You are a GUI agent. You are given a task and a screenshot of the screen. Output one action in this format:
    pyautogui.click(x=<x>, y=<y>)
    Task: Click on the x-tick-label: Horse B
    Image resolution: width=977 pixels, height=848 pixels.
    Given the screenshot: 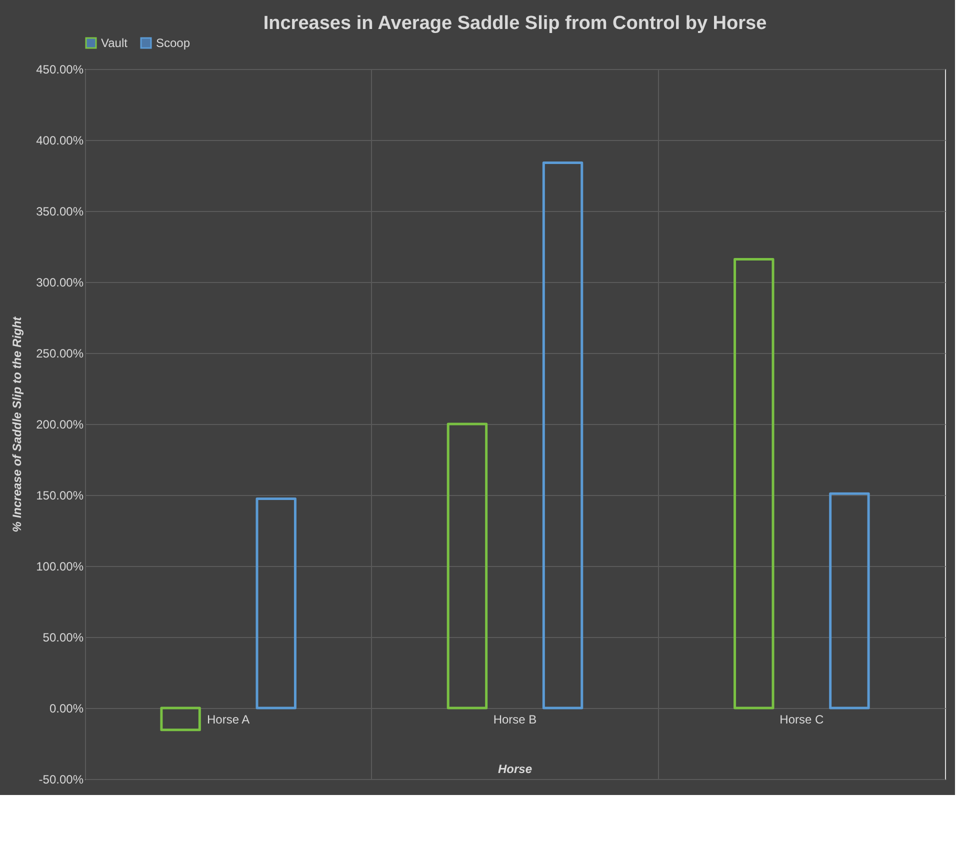 What is the action you would take?
    pyautogui.click(x=515, y=719)
    